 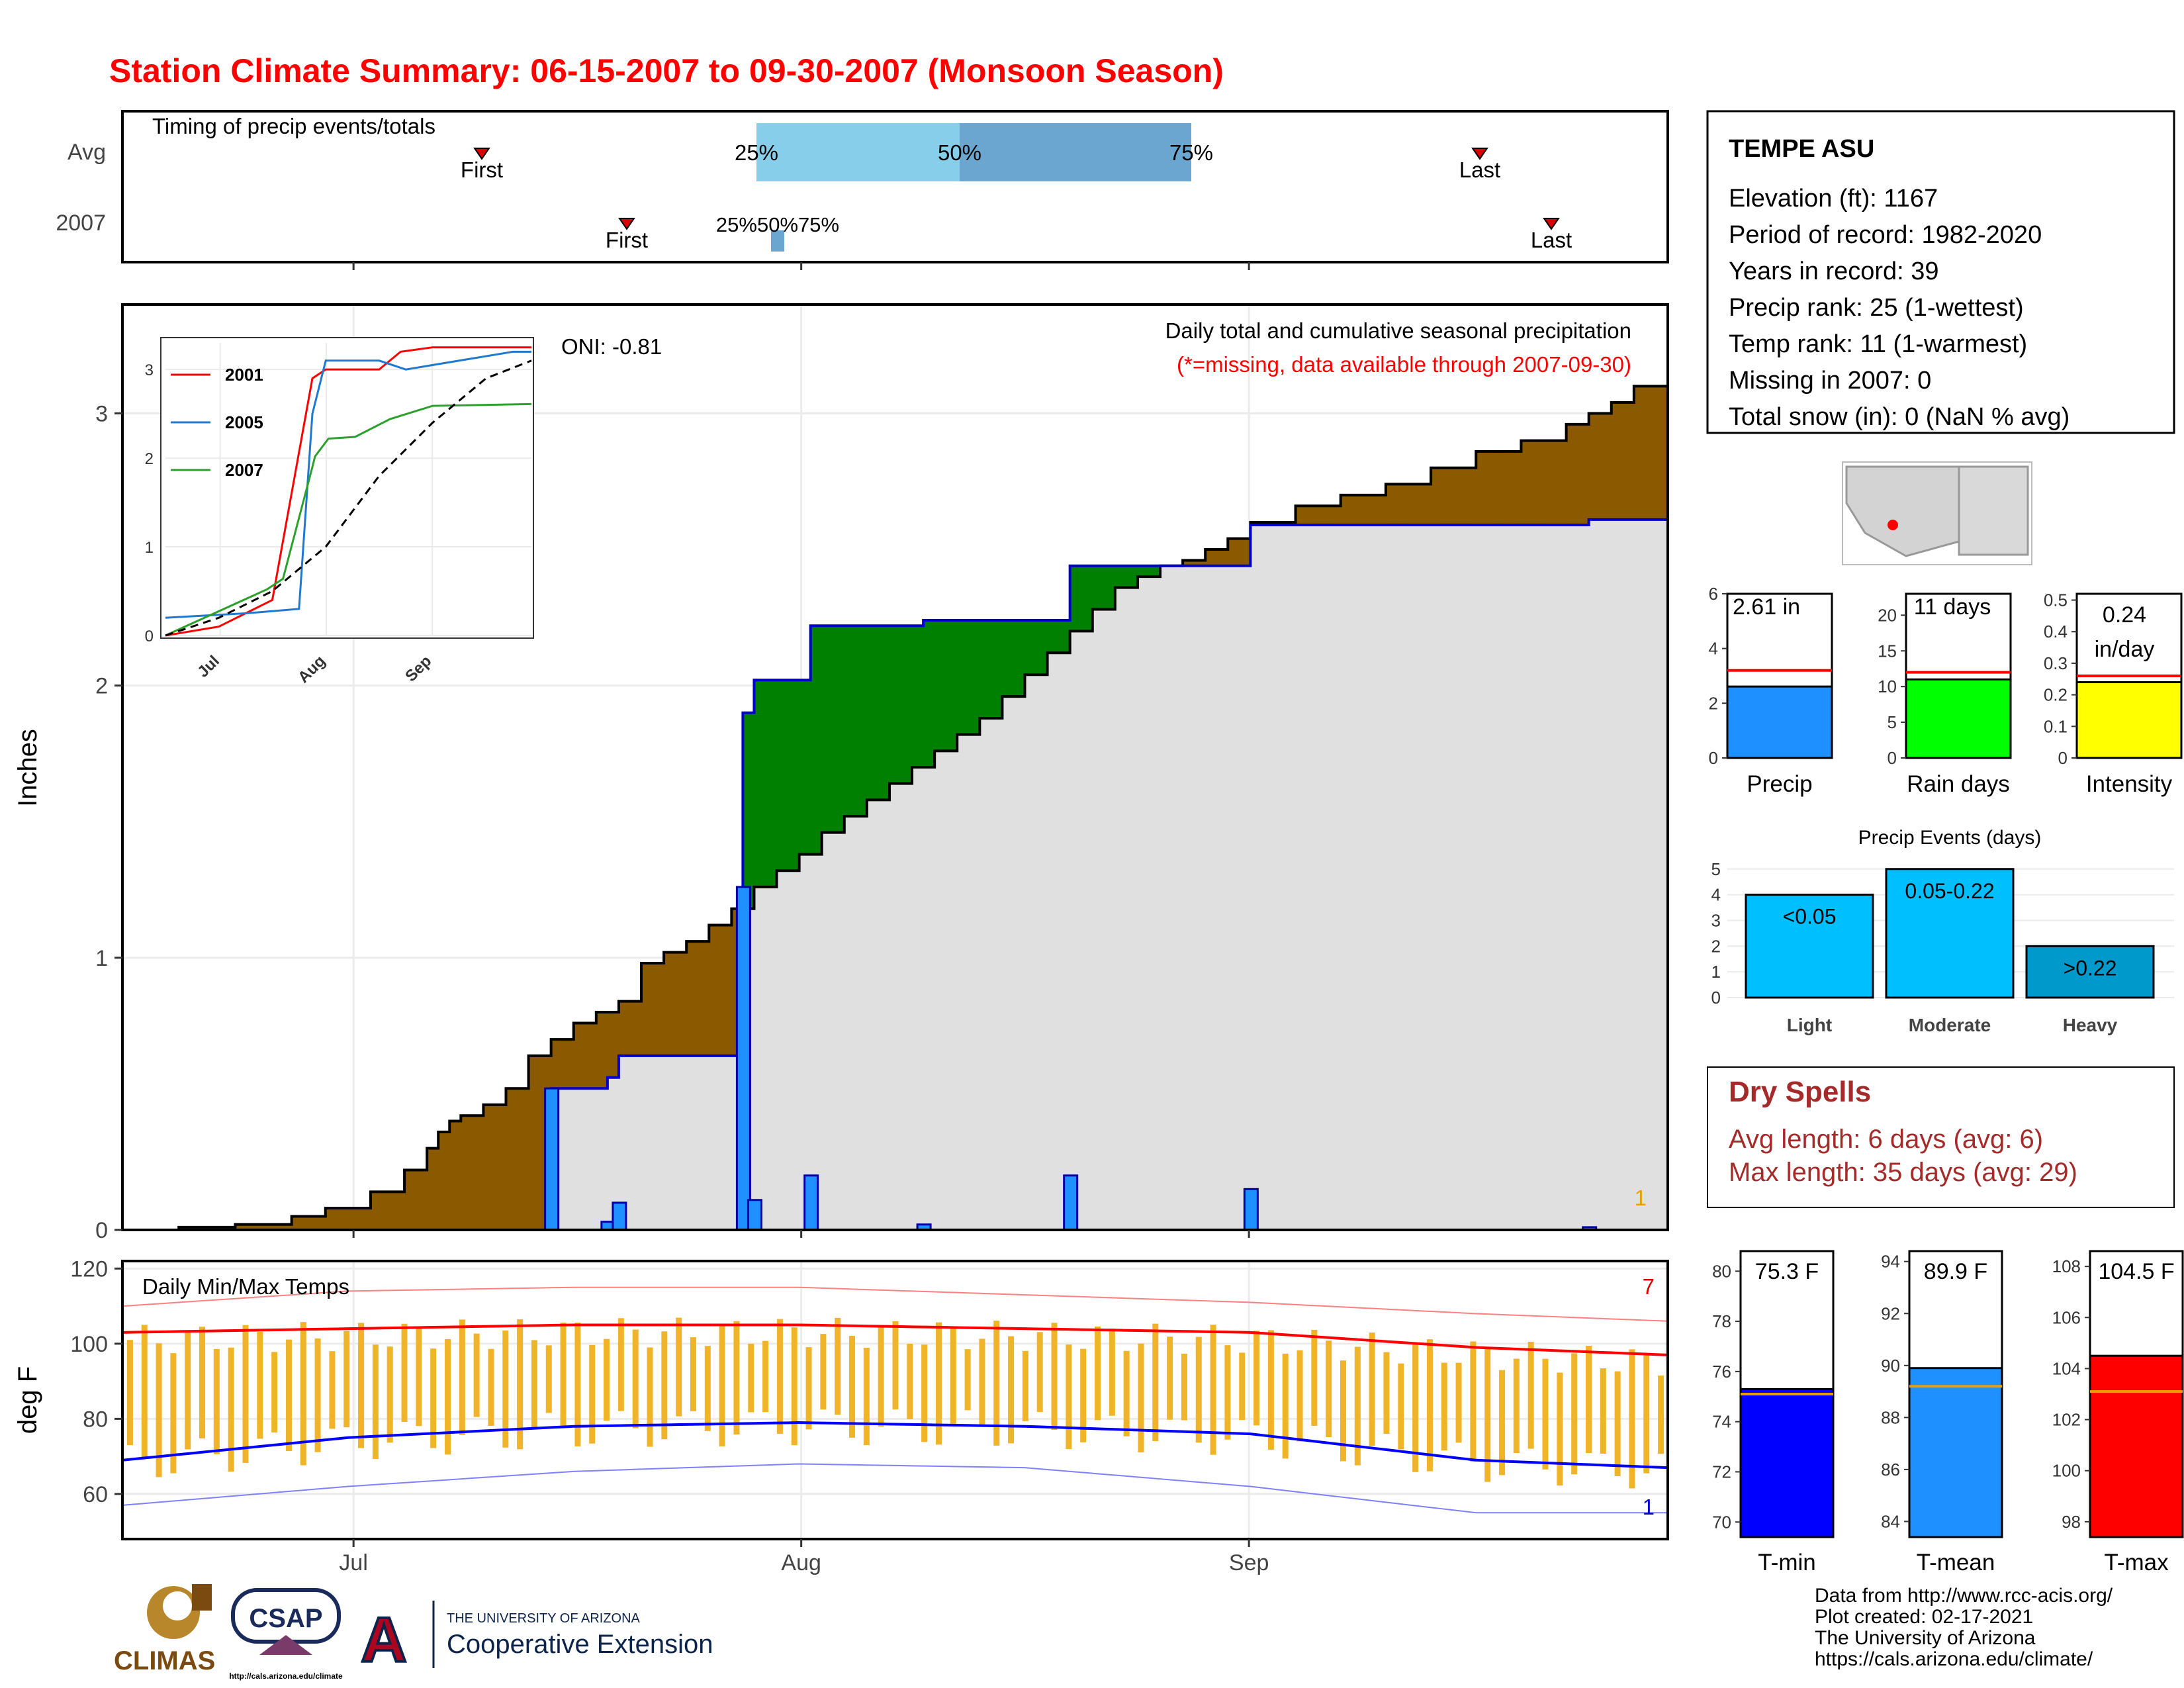 What do you see at coordinates (1801, 149) in the screenshot?
I see `station-name: TEMPE ASU` at bounding box center [1801, 149].